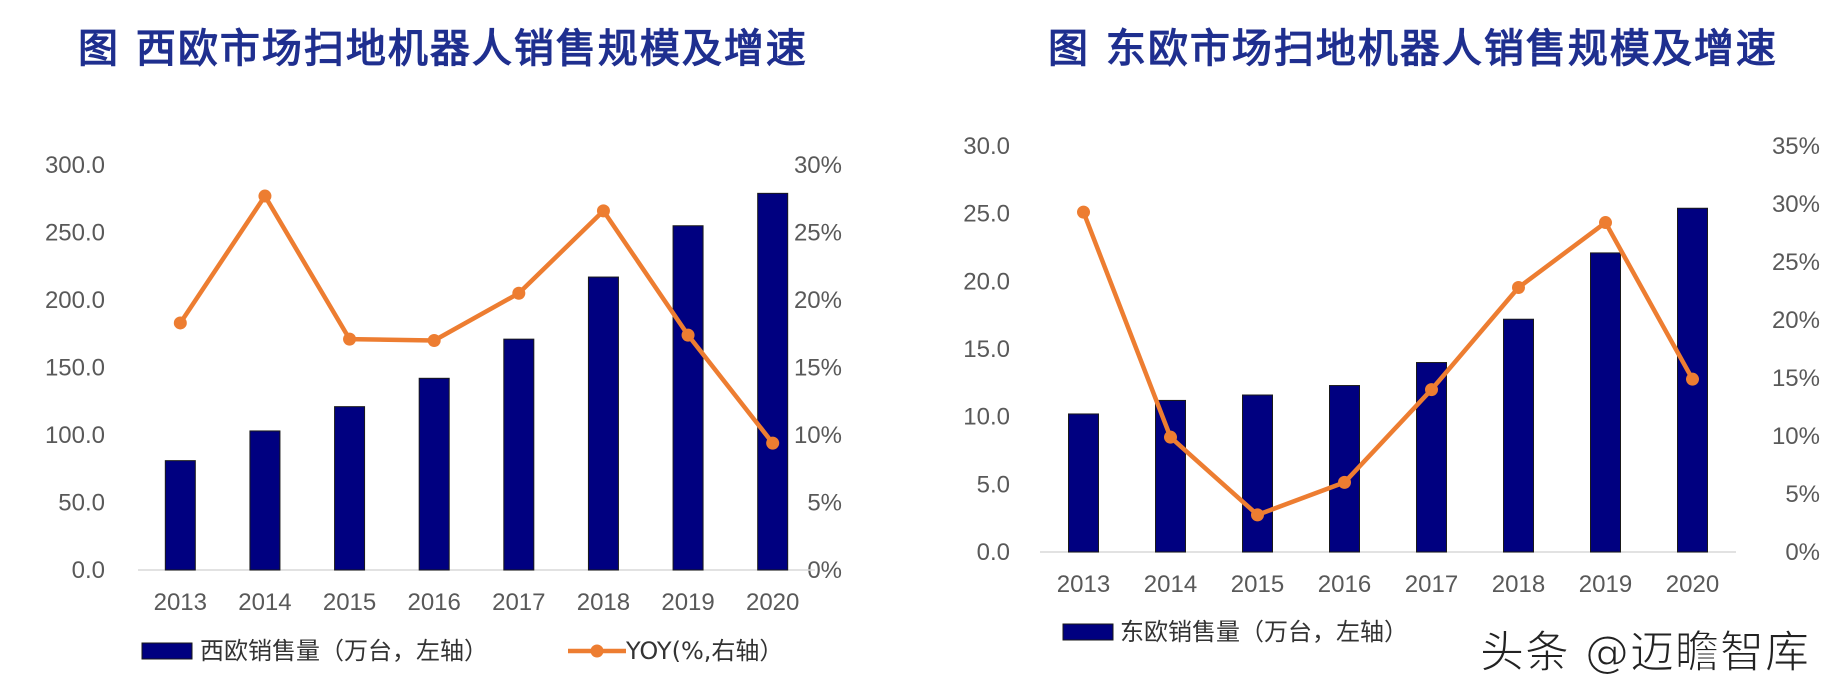 This screenshot has height=692, width=1838. I want to click on y-left-tick-label: 25.0, so click(986, 214).